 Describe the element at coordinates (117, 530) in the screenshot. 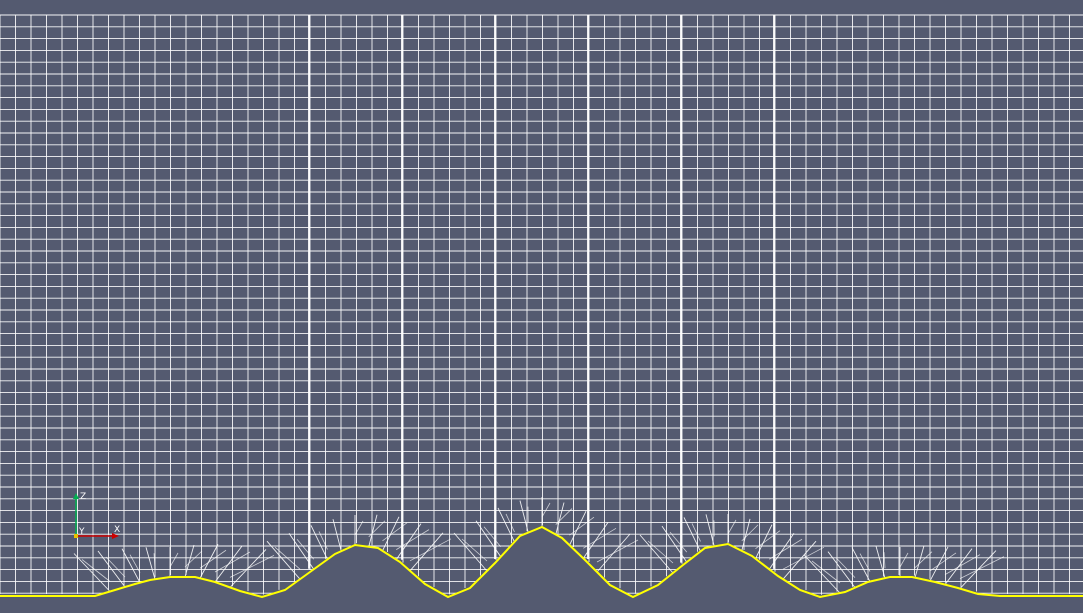

I see `x-axis-label: X` at that location.